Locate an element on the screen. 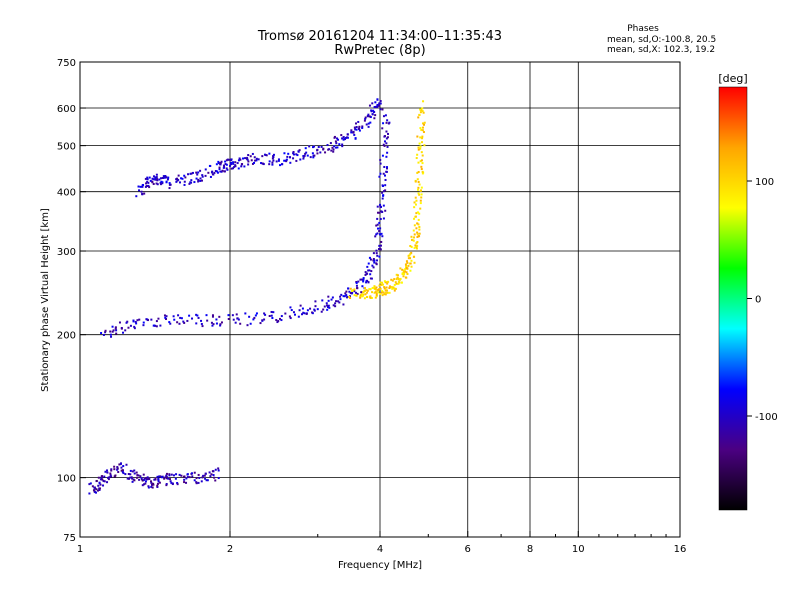  colorbar-tick-label: 100 is located at coordinates (764, 182).